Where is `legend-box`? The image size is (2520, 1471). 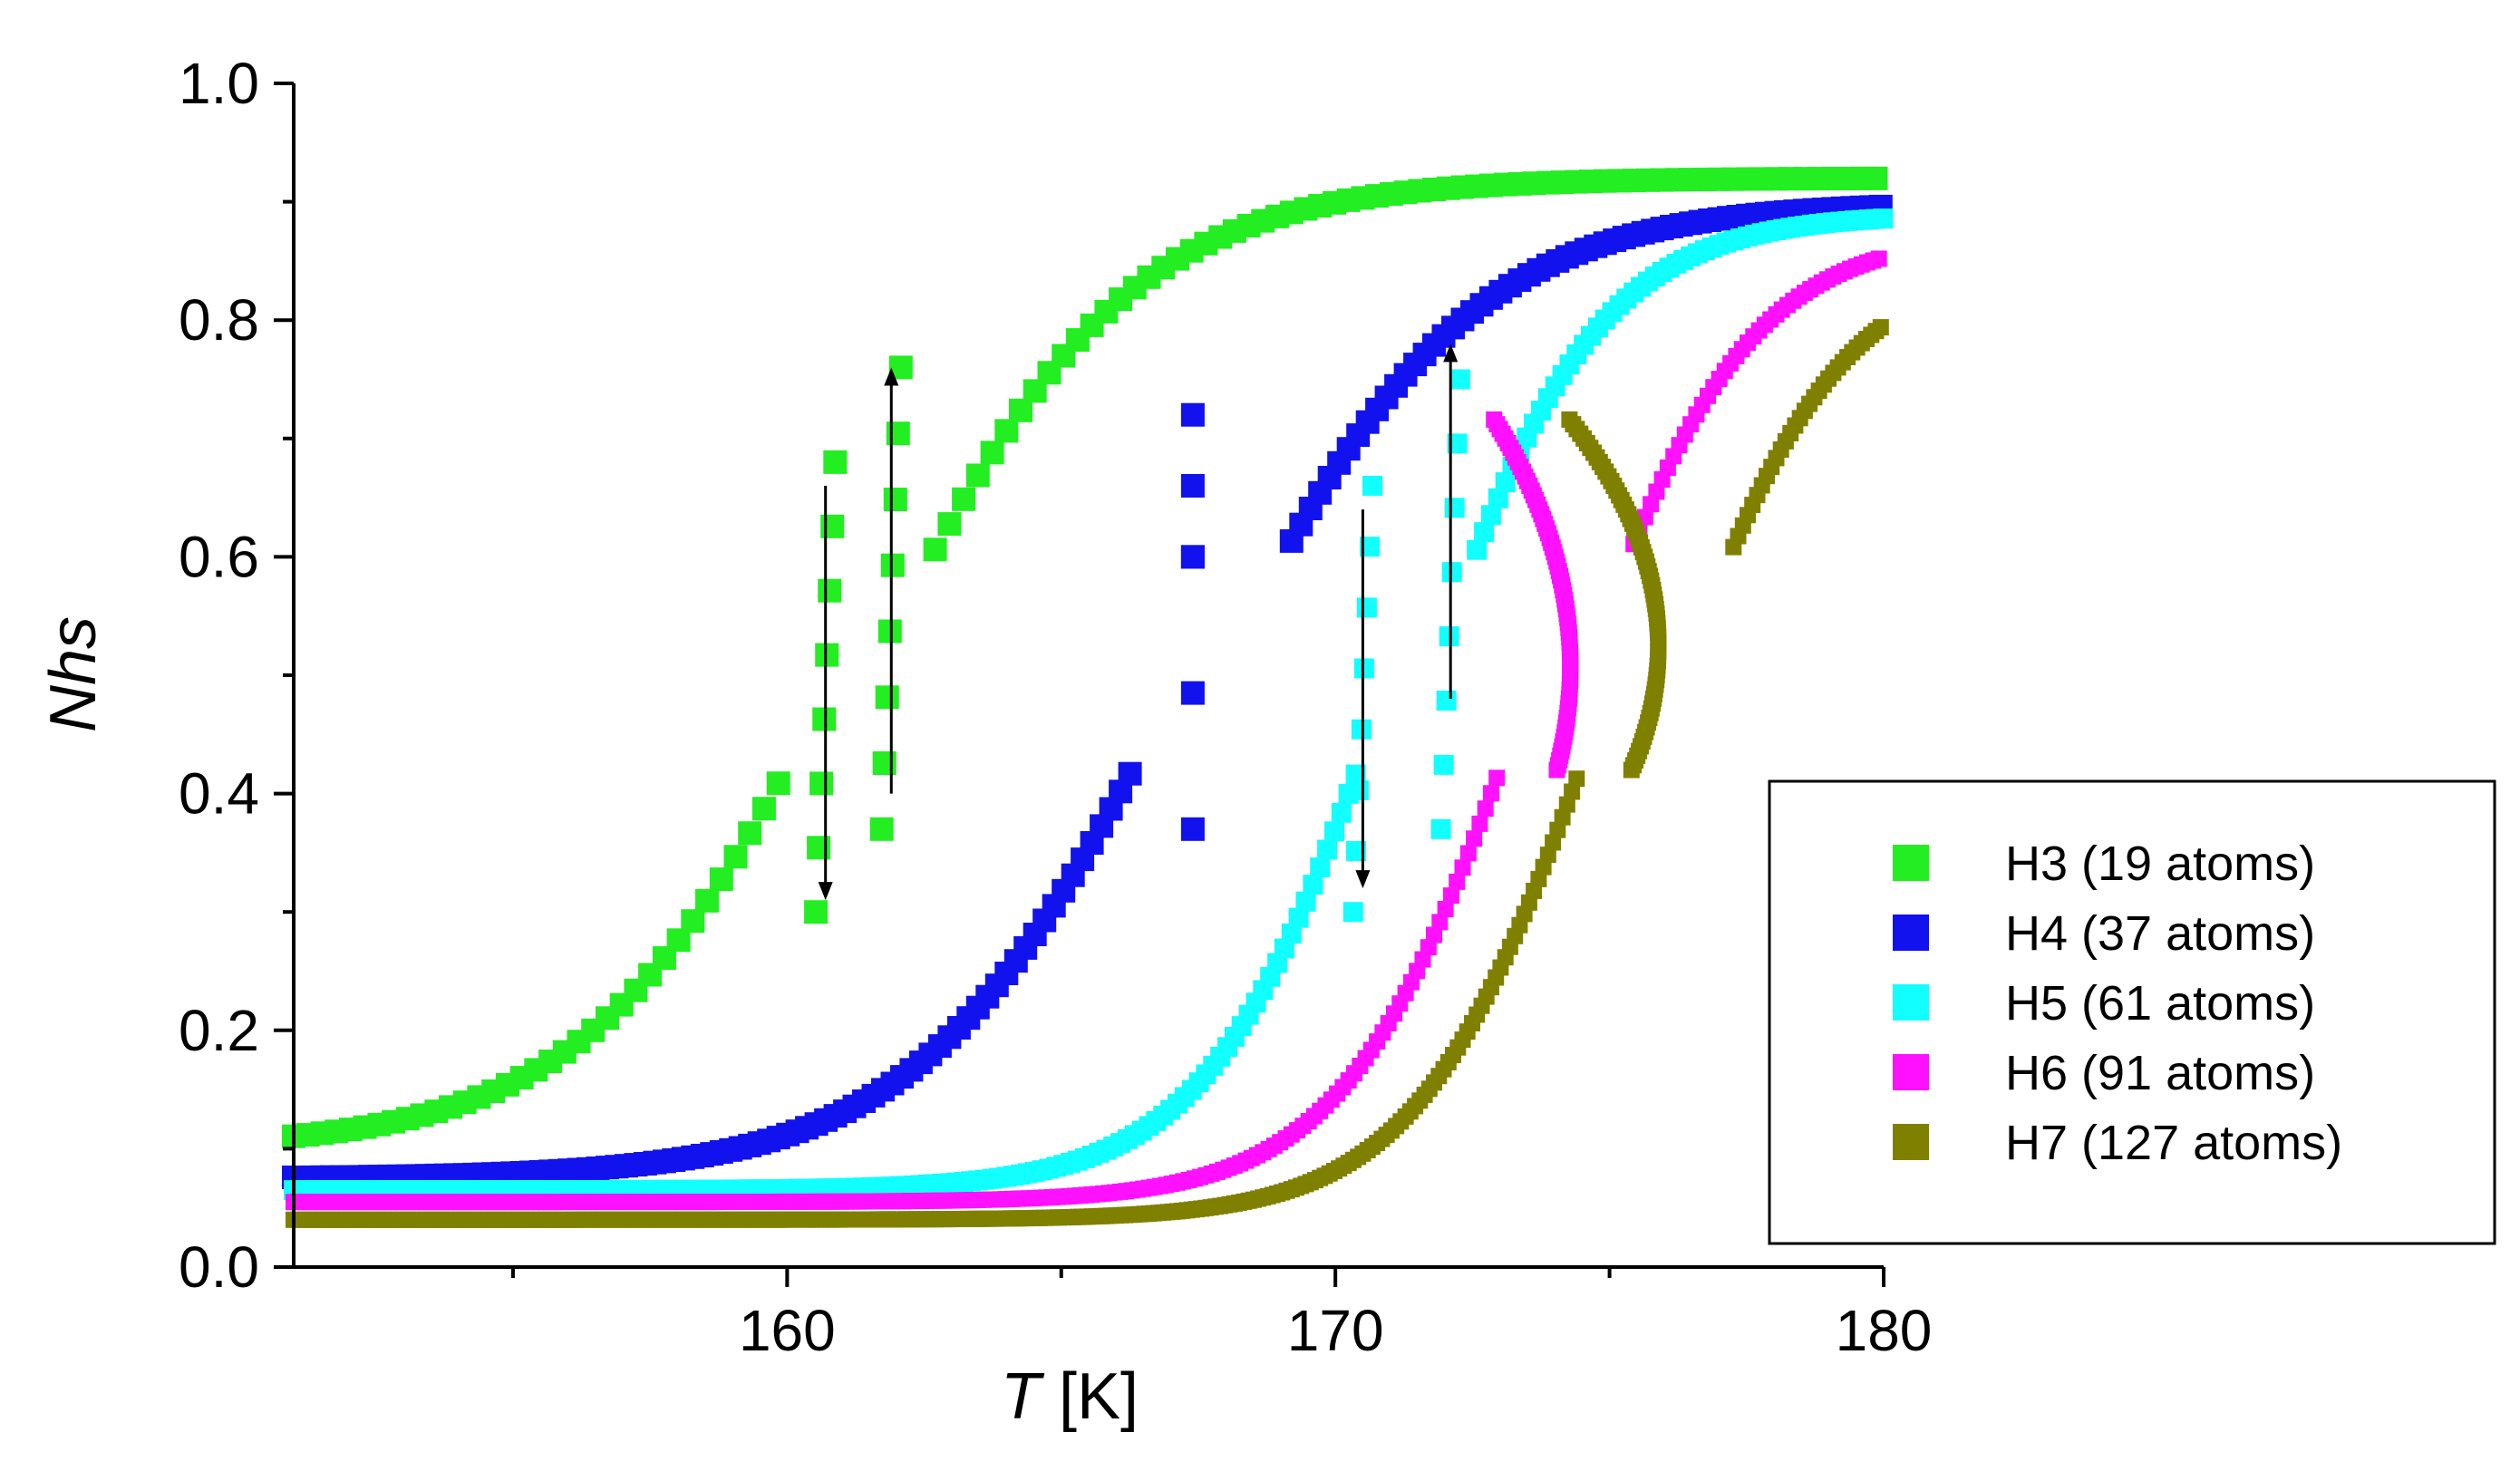
legend-box is located at coordinates (2132, 1012).